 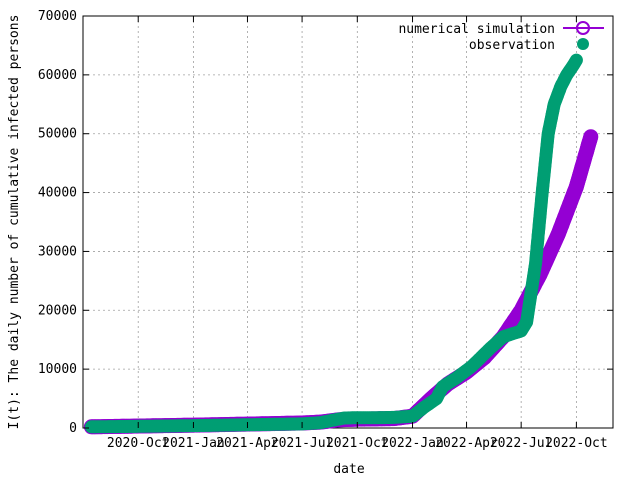 I want to click on sim-point, so click(x=591, y=137).